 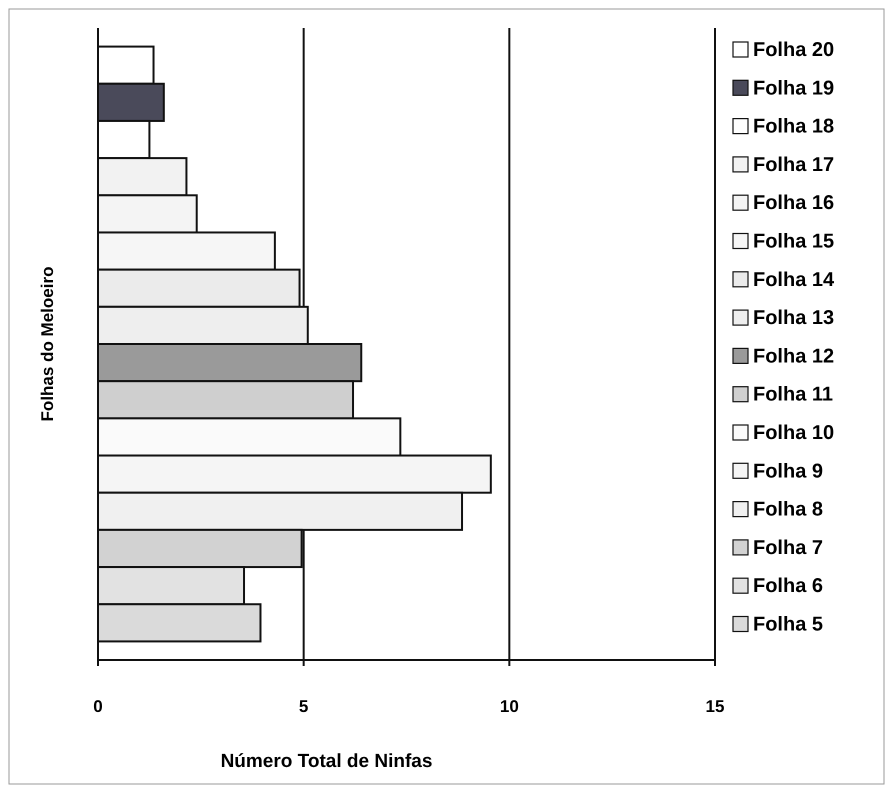 I want to click on legend-label: Folha 18, so click(x=793, y=127).